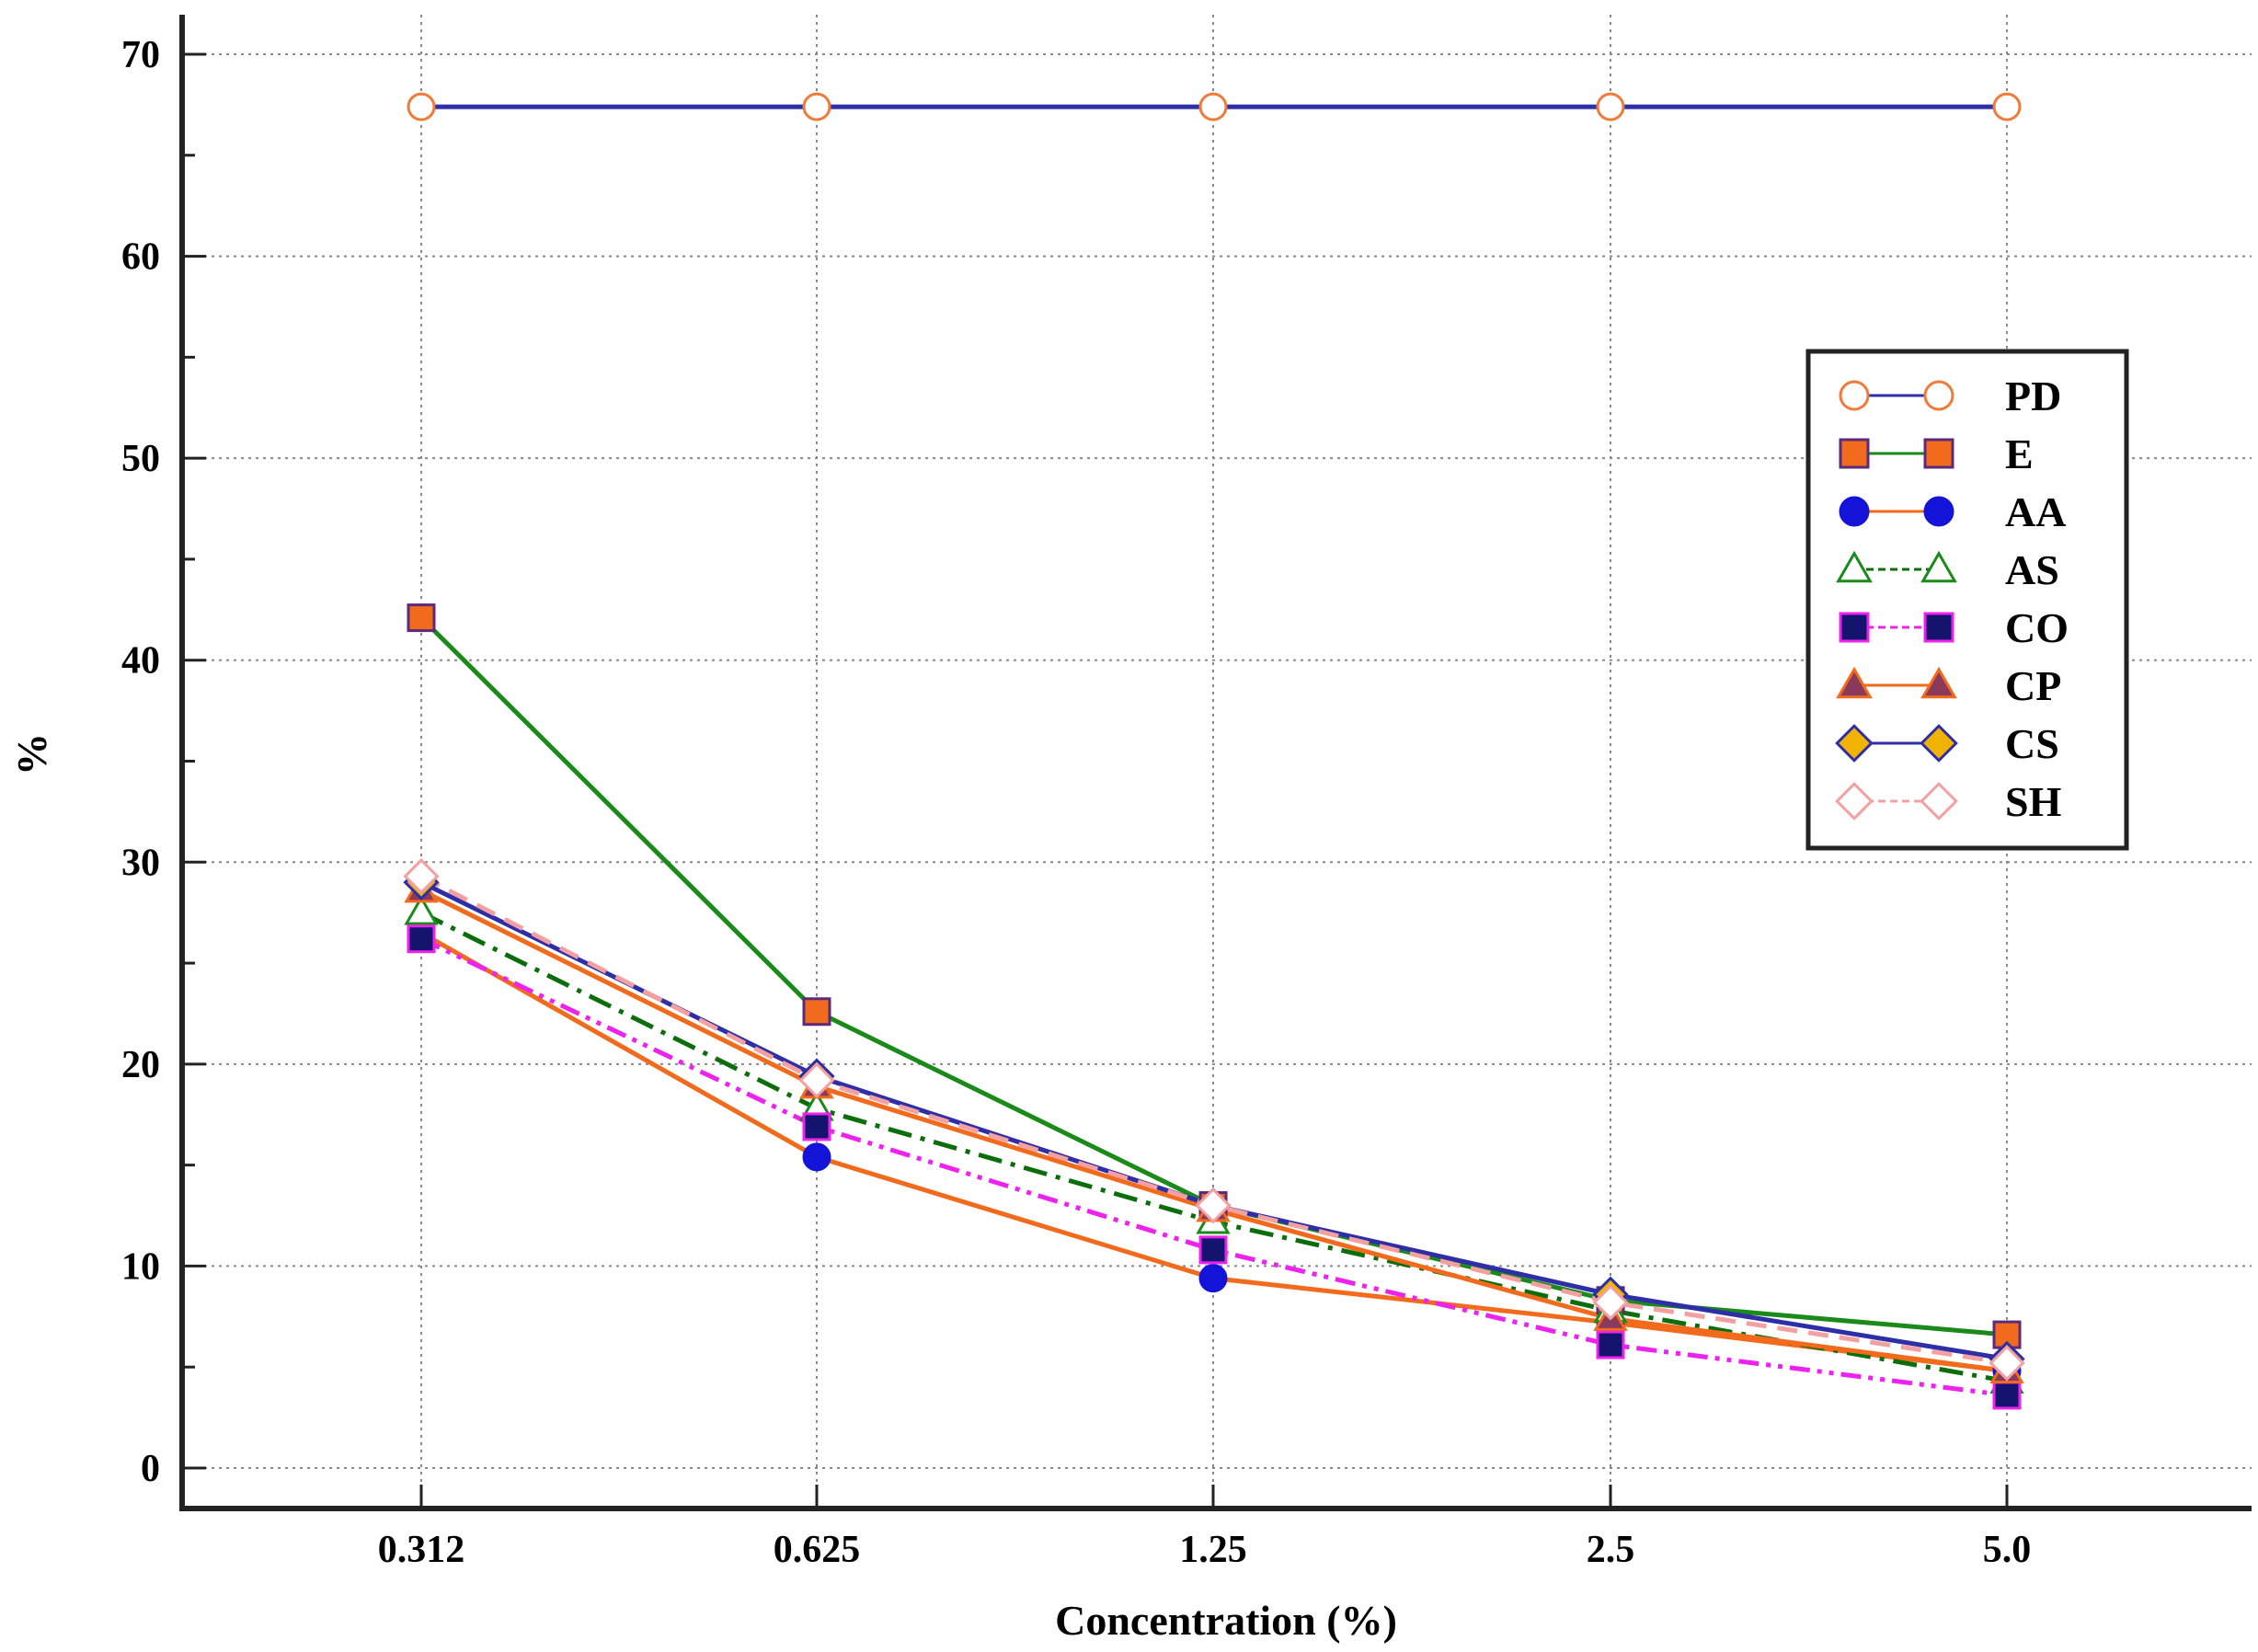 The height and width of the screenshot is (1652, 2258). I want to click on x-axis-title: Concentration (%), so click(1226, 1620).